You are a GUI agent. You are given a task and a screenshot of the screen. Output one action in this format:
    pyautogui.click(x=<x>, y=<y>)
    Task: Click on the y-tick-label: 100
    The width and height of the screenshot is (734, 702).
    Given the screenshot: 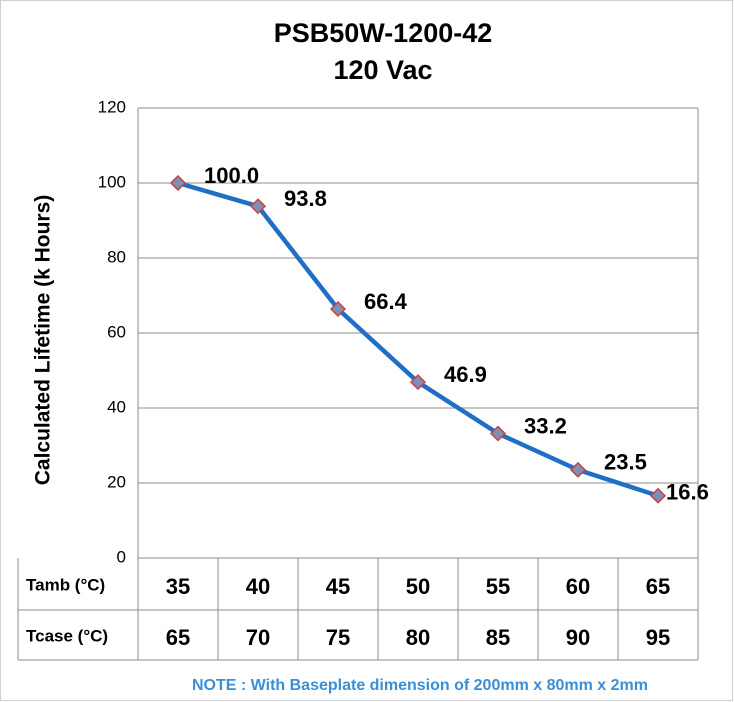 What is the action you would take?
    pyautogui.click(x=112, y=181)
    